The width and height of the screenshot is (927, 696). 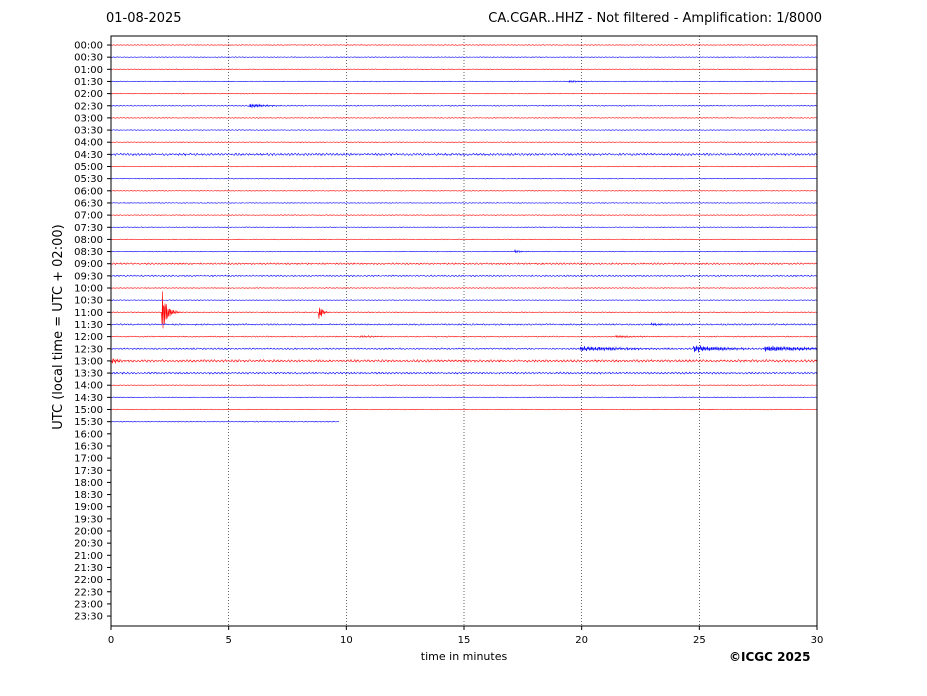 What do you see at coordinates (346, 640) in the screenshot?
I see `x-tick-label: 10` at bounding box center [346, 640].